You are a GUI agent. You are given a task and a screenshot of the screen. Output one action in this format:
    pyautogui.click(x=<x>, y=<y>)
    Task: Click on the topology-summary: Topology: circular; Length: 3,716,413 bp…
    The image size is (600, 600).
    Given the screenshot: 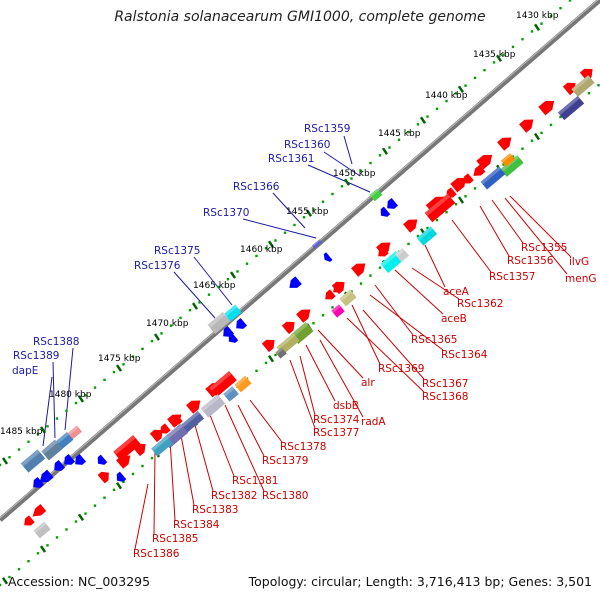 What is the action you would take?
    pyautogui.click(x=420, y=581)
    